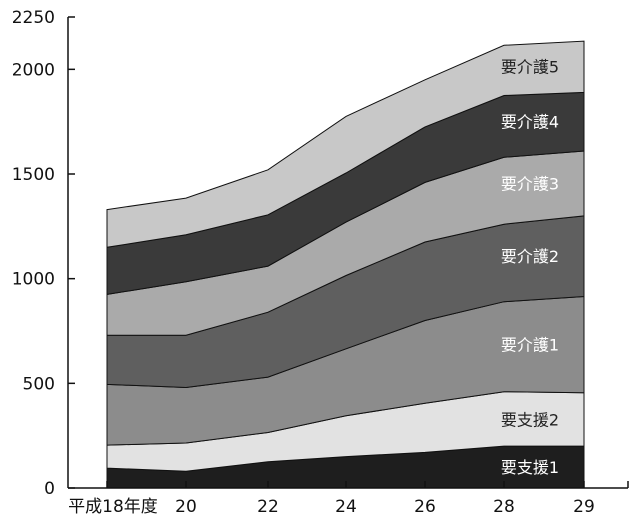  I want to click on series-labels: 要支援1 要支援2 要介護1 要介護2 要介護3 要介護4 要介護5, so click(530, 267).